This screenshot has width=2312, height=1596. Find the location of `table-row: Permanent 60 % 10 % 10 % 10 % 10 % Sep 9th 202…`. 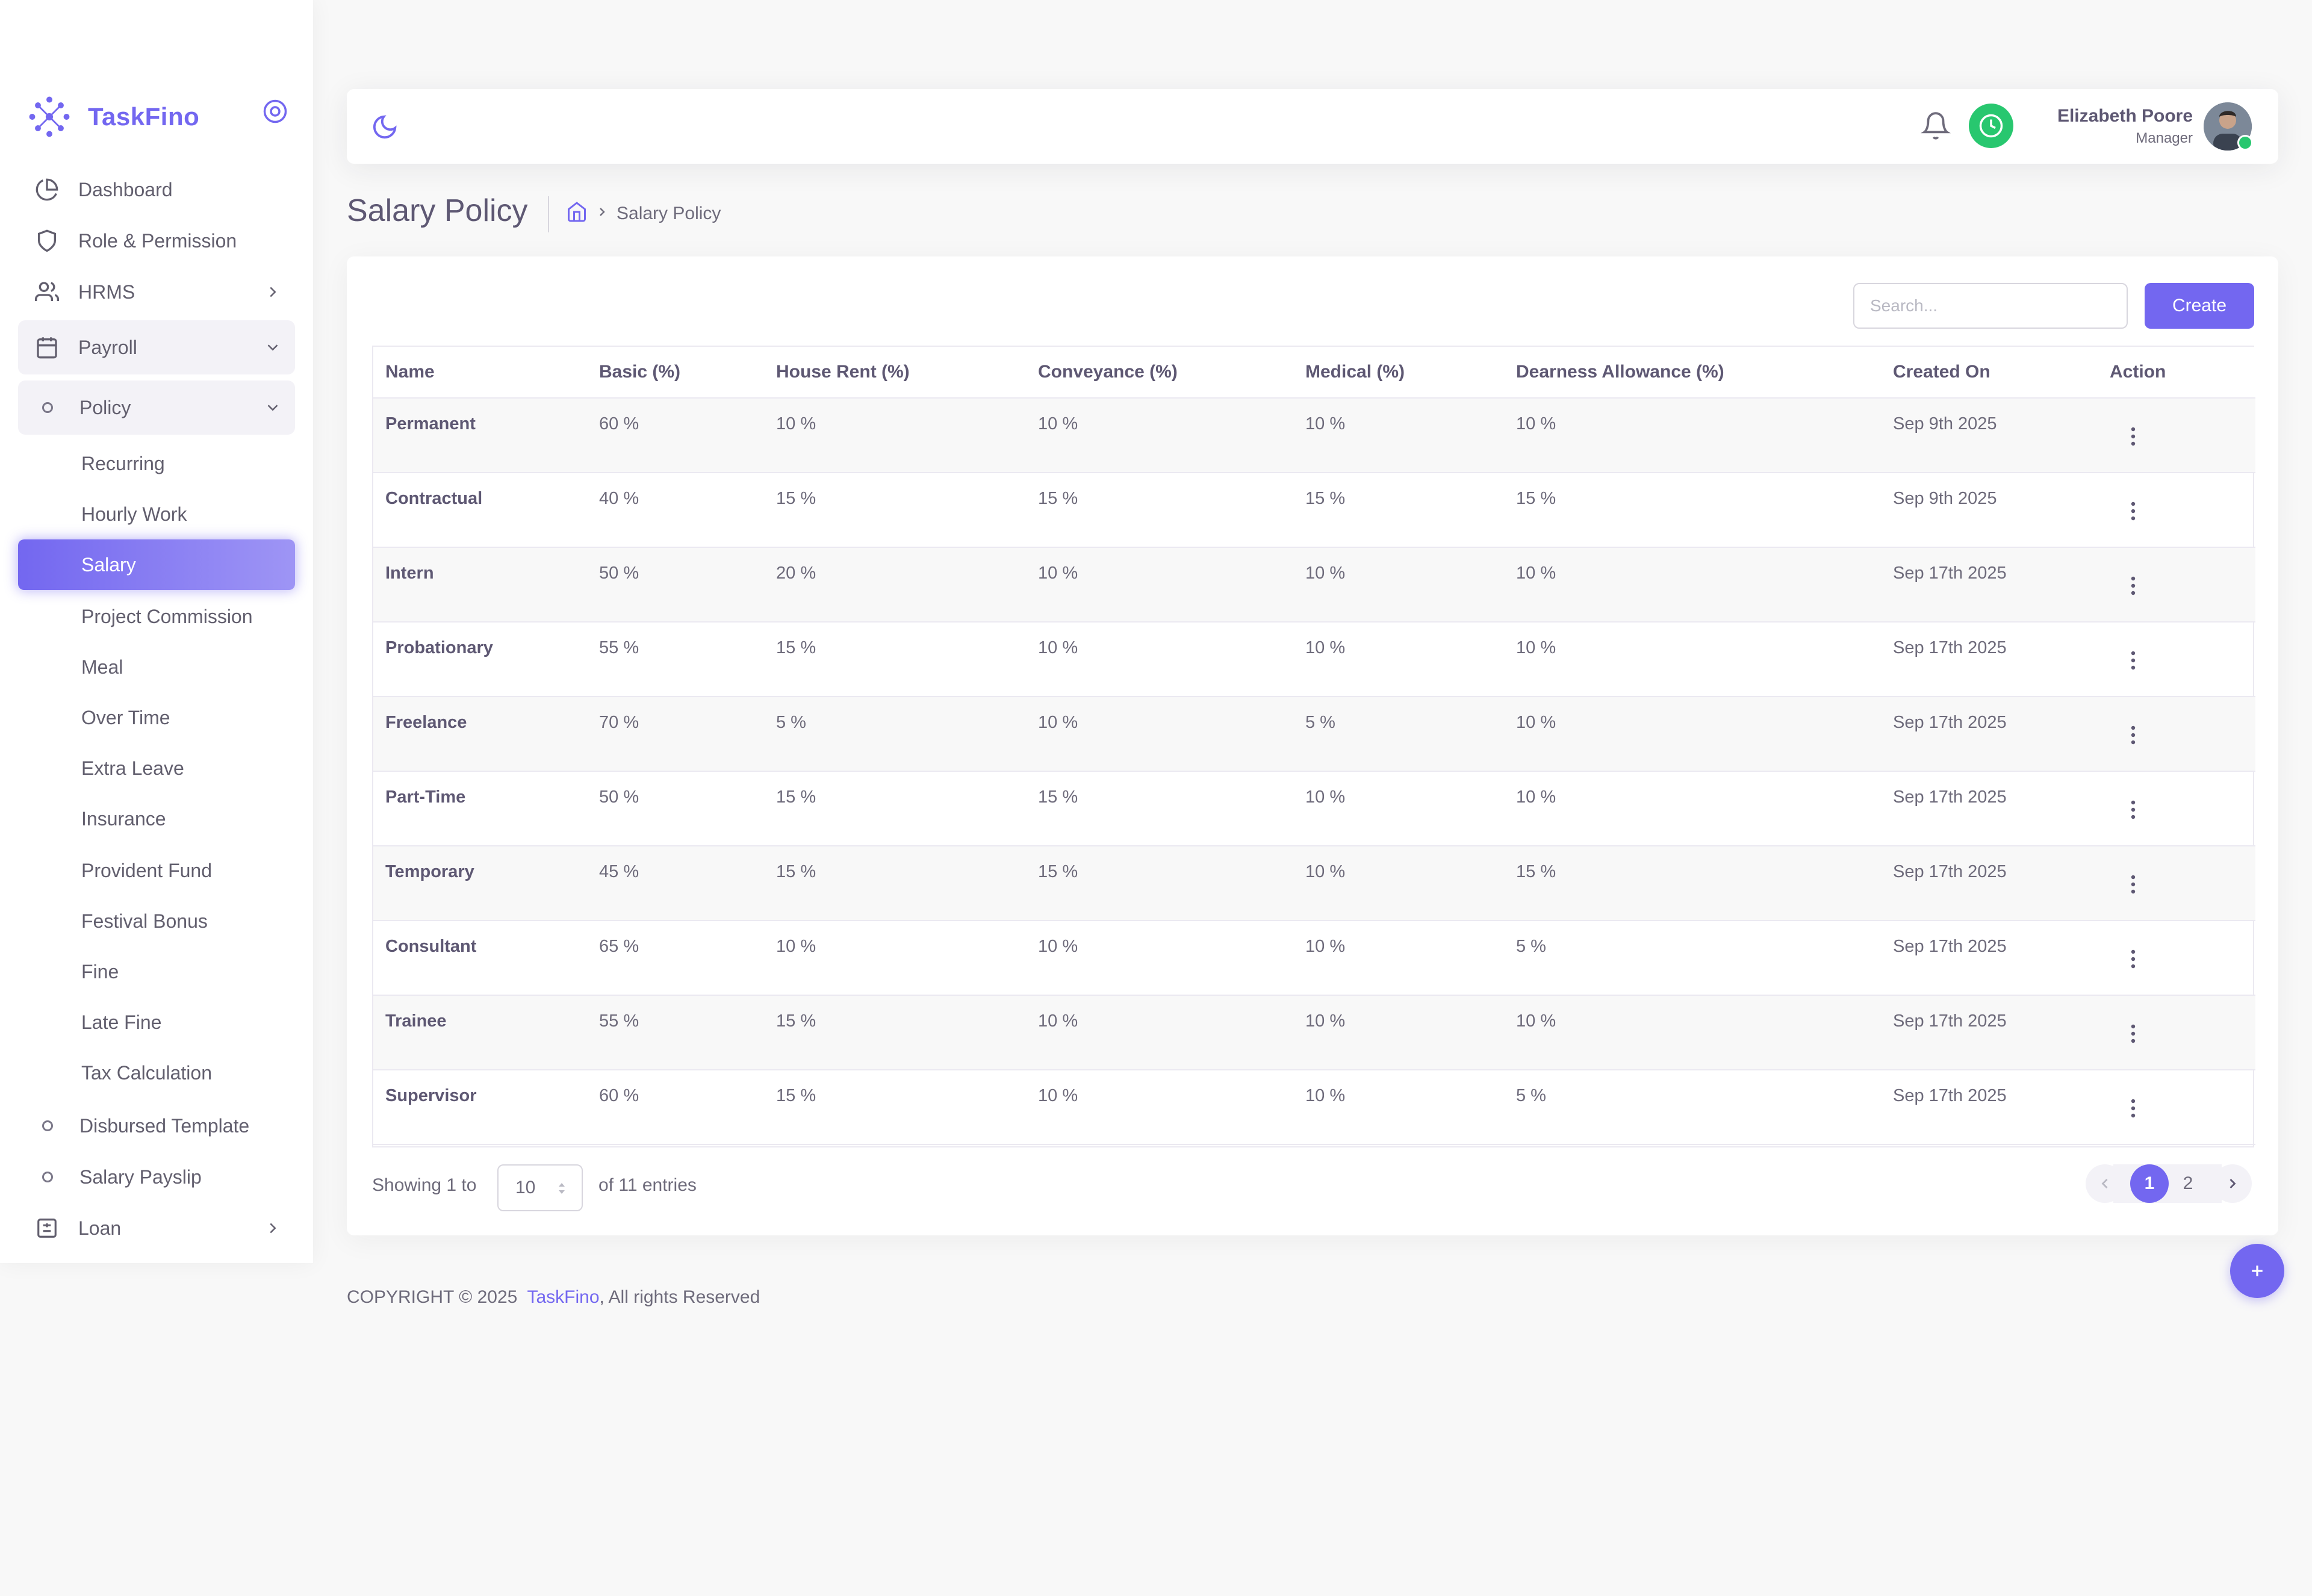

table-row: Permanent 60 % 10 % 10 % 10 % 10 % Sep 9th 202… is located at coordinates (1314, 435).